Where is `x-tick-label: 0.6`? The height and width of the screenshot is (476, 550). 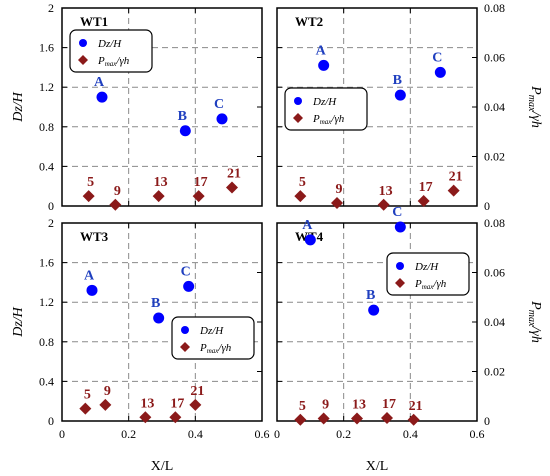
x-tick-label: 0.6 is located at coordinates (262, 434).